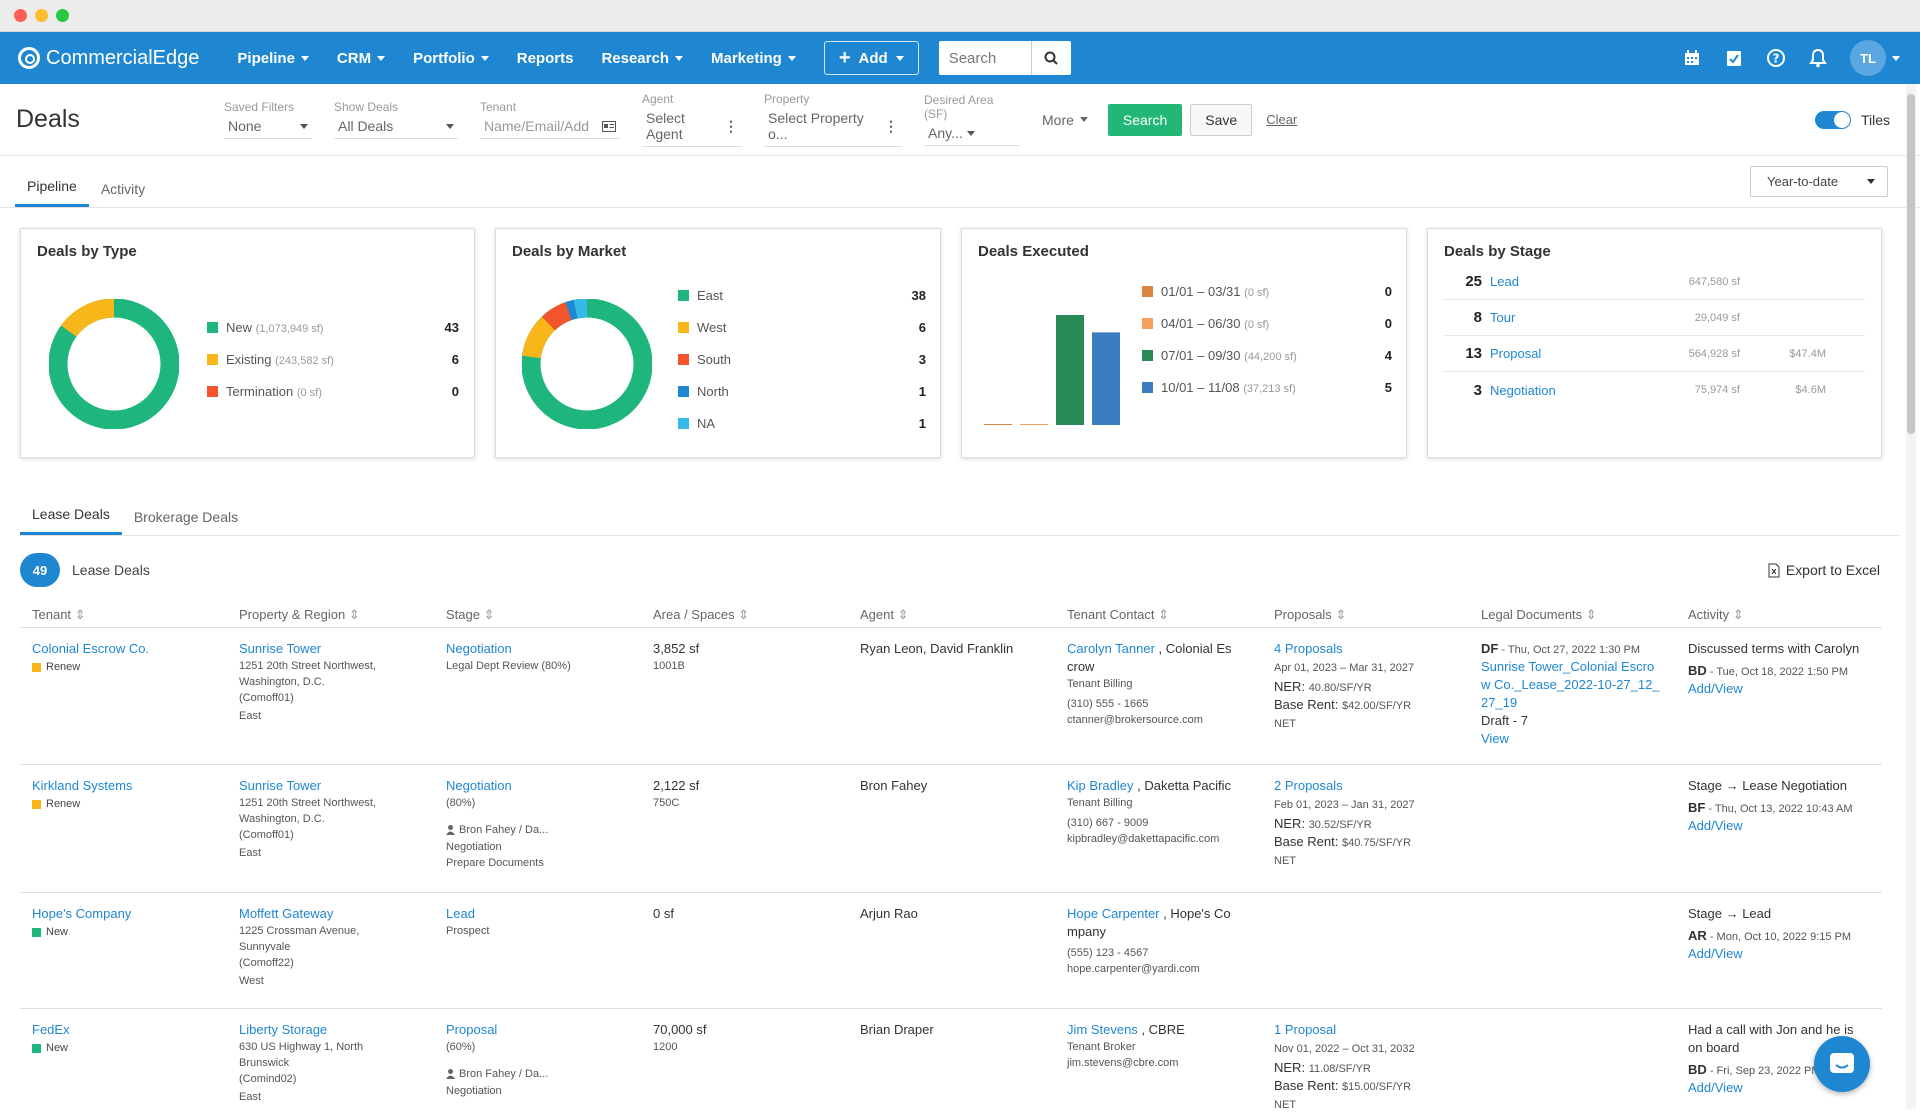  I want to click on stage-link: Proposal, so click(472, 1029).